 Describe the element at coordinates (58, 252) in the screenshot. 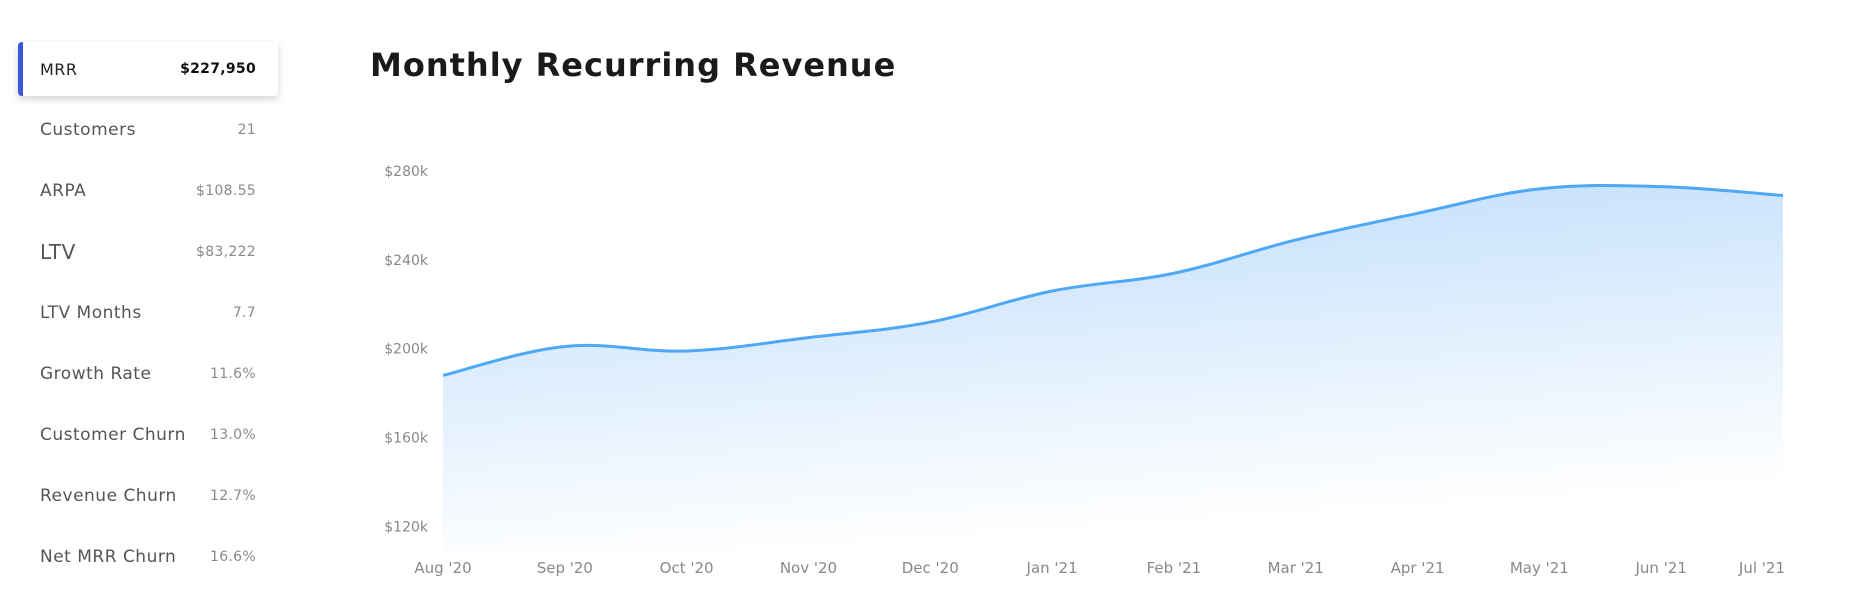

I see `metric-label: LTV` at that location.